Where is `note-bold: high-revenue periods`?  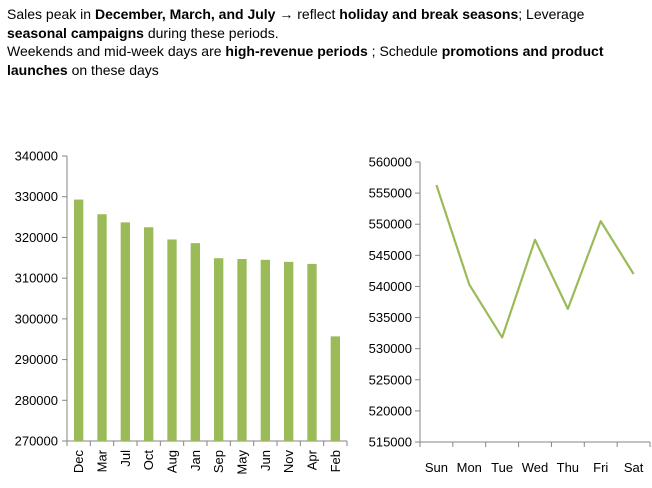 note-bold: high-revenue periods is located at coordinates (296, 51).